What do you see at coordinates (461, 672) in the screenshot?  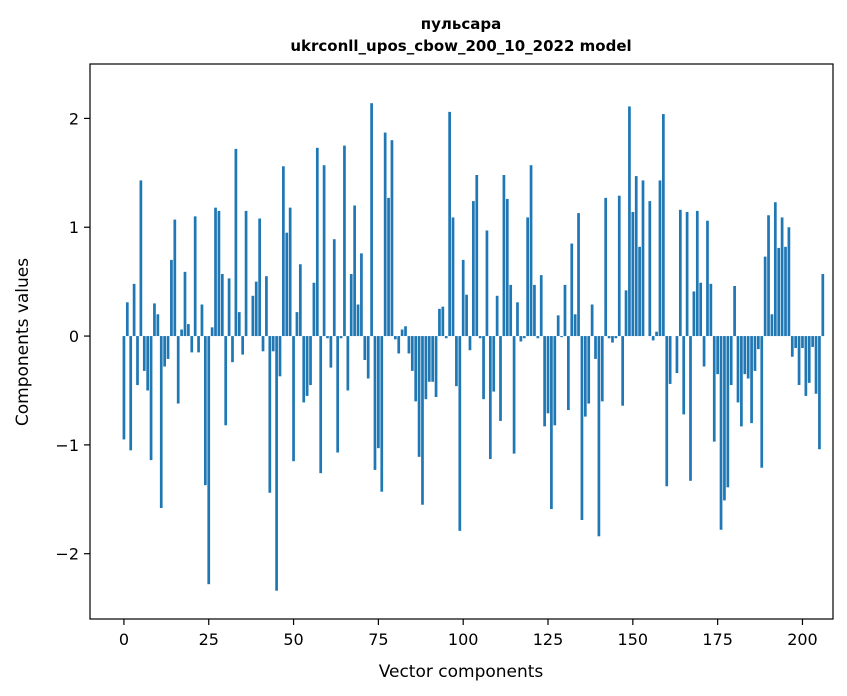 I see `x-axis-label: Vector components` at bounding box center [461, 672].